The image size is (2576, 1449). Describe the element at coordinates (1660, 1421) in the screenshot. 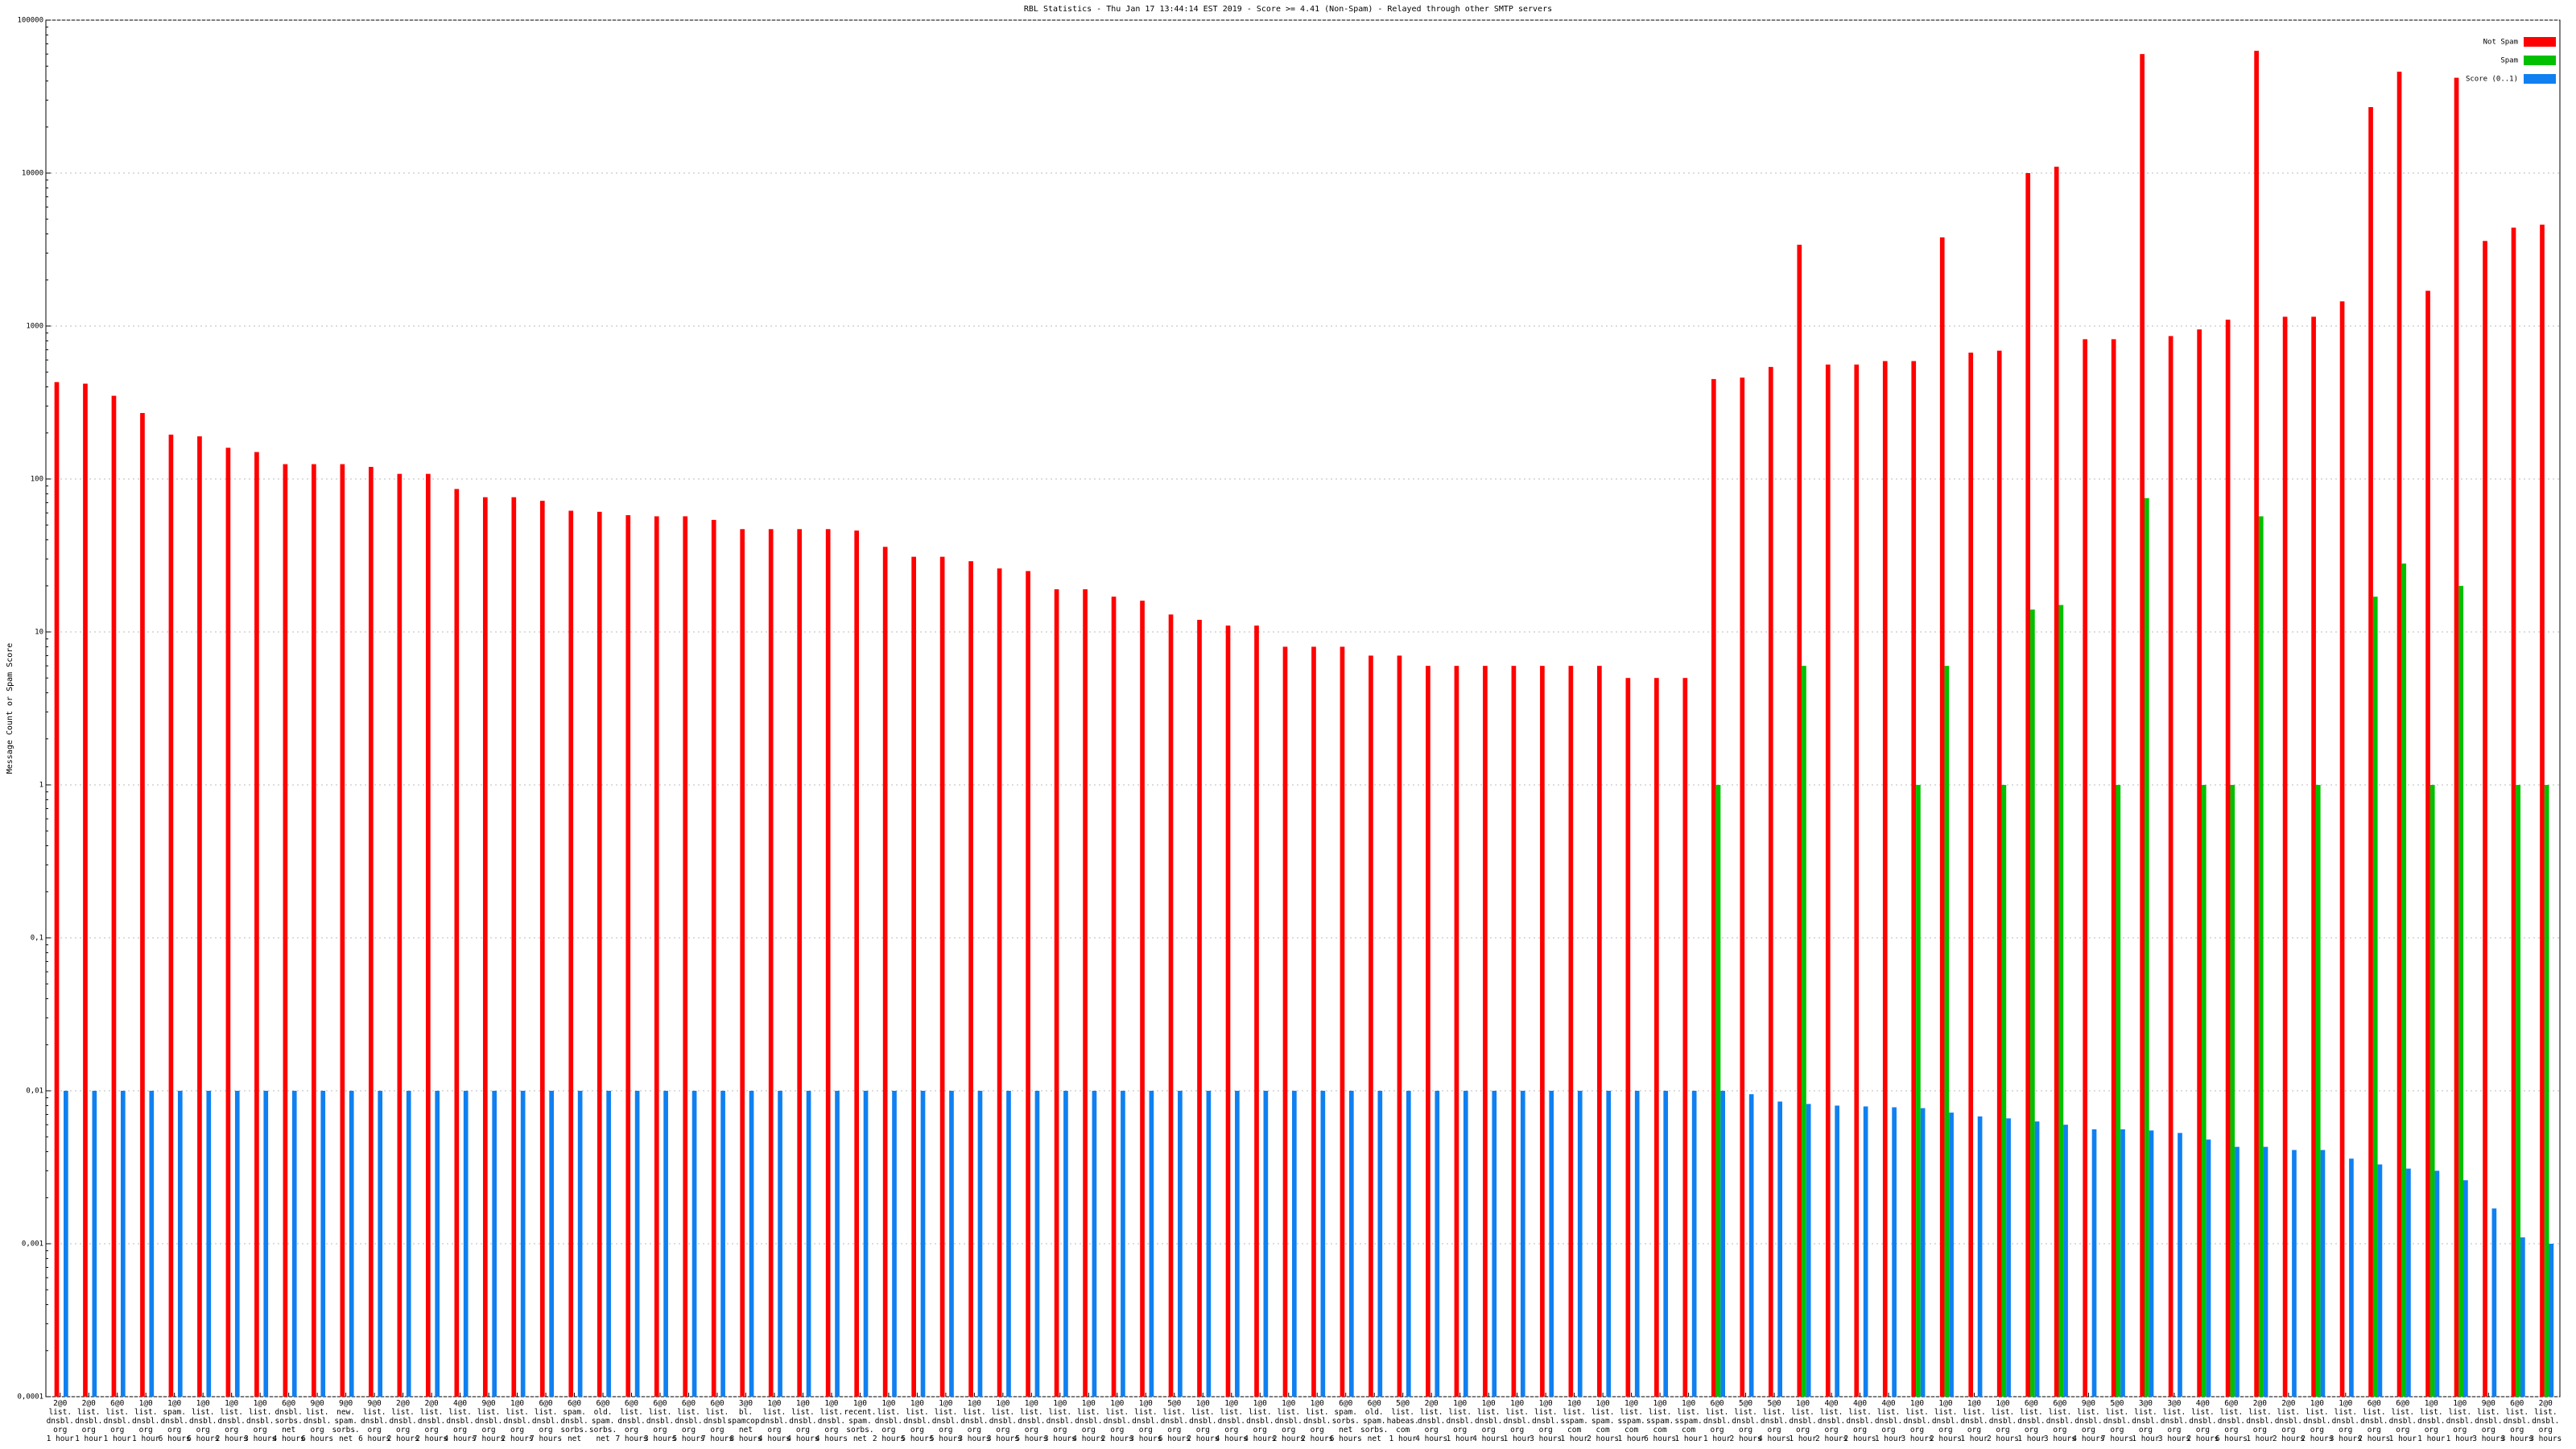

I see `x-tick-label: 1@0 list. sspam. com 6 hours` at that location.